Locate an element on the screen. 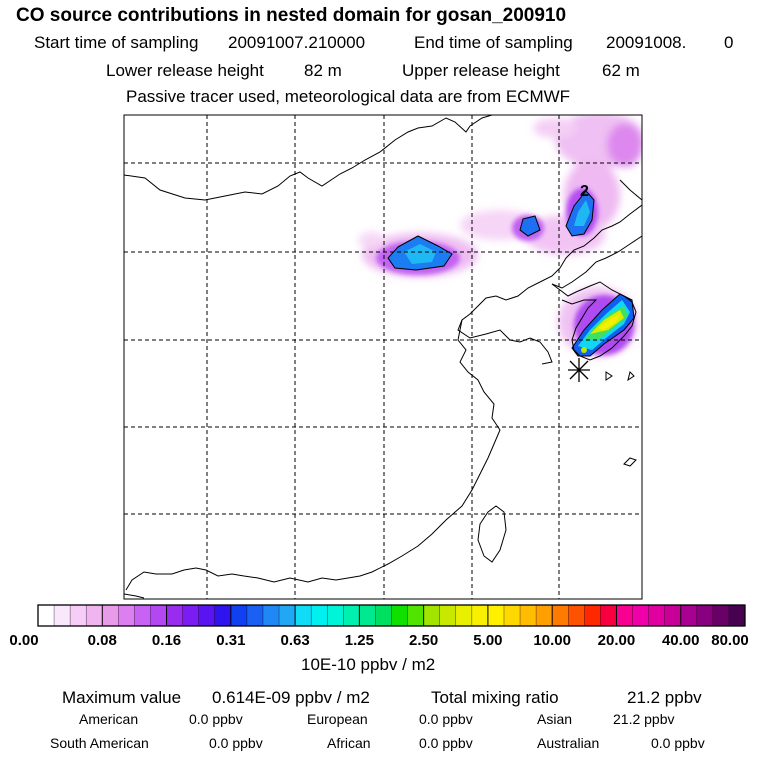 Image resolution: width=768 pixels, height=768 pixels. region-name: African is located at coordinates (349, 743).